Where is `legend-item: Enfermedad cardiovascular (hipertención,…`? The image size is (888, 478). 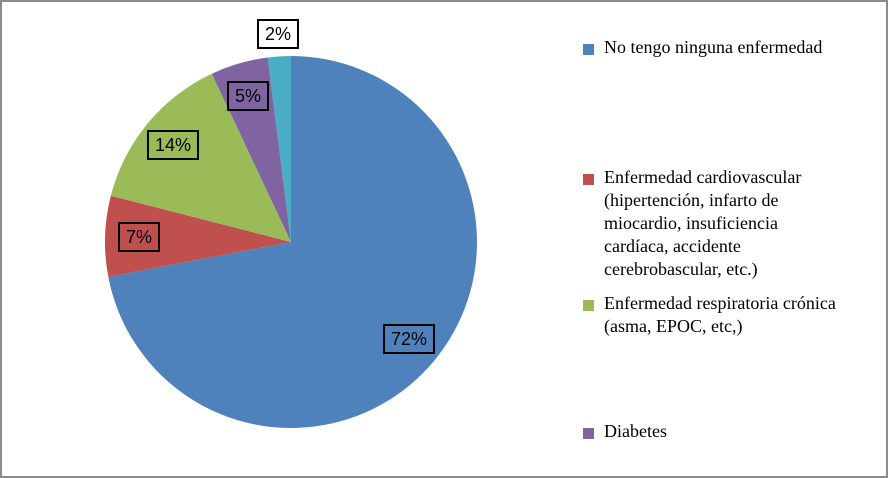
legend-item: Enfermedad cardiovascular (hipertención,… is located at coordinates (729, 223).